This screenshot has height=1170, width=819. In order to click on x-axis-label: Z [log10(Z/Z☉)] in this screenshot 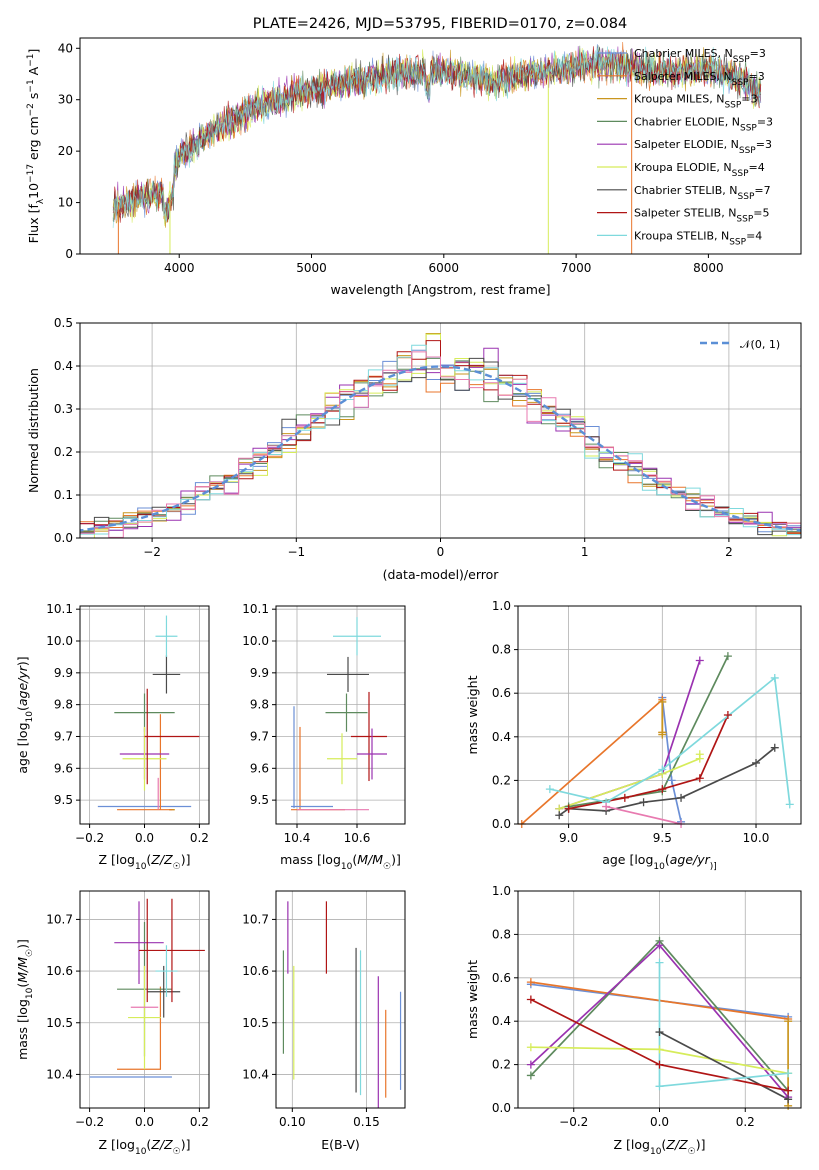, I will do `click(660, 1147)`.